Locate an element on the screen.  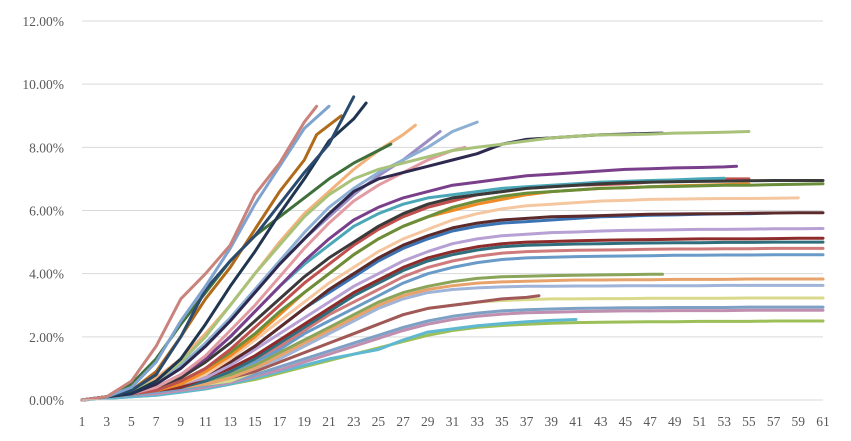
x-tick-label: 47 is located at coordinates (650, 421).